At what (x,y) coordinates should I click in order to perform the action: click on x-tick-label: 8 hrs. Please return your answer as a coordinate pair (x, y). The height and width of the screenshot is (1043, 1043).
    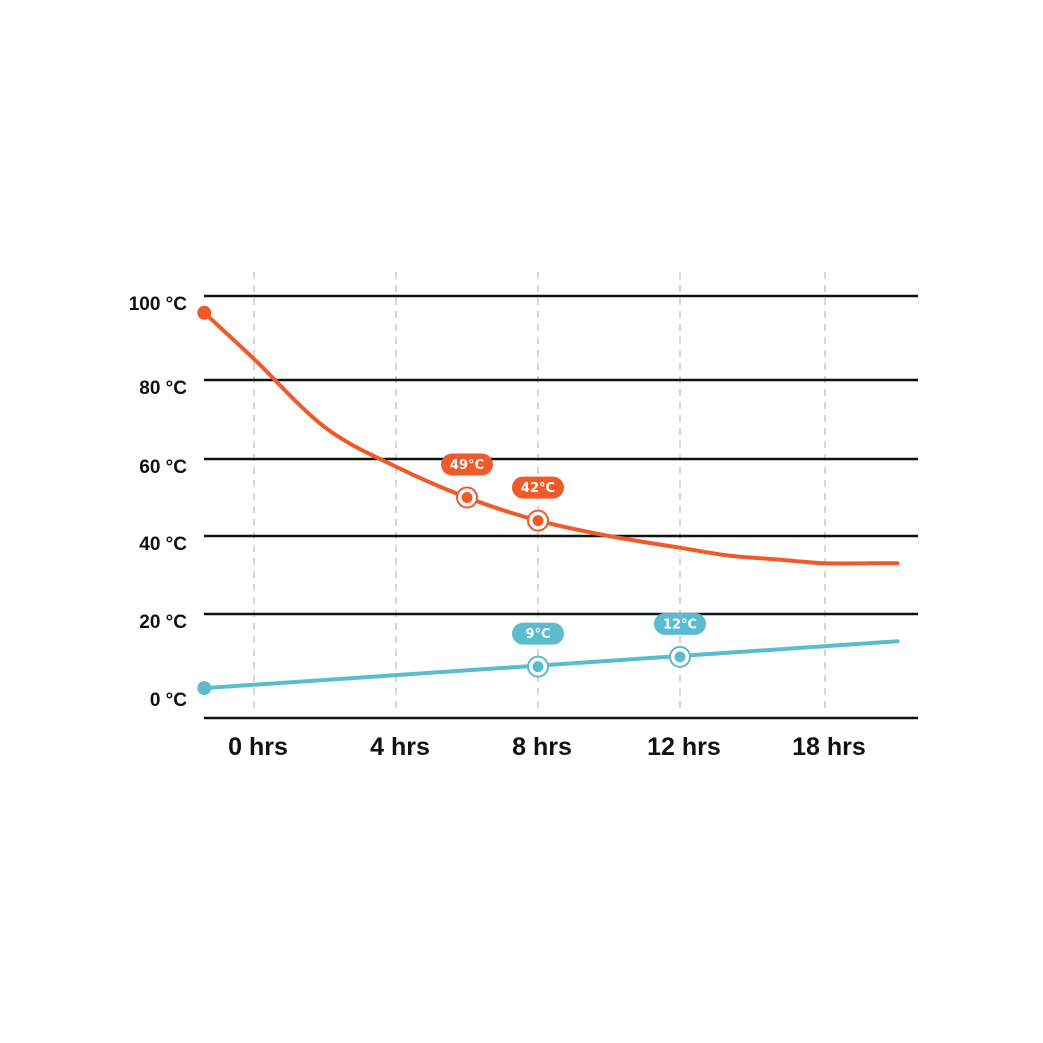
    Looking at the image, I should click on (542, 747).